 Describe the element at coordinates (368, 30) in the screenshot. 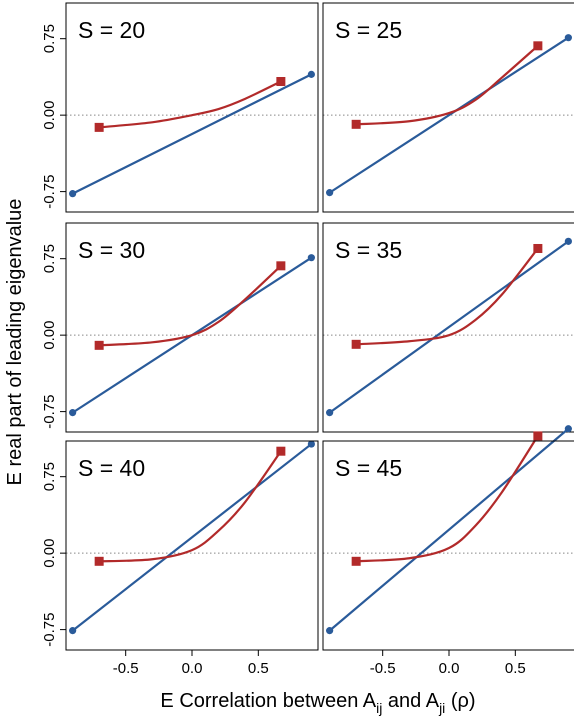

I see `panel-title: S = 25` at that location.